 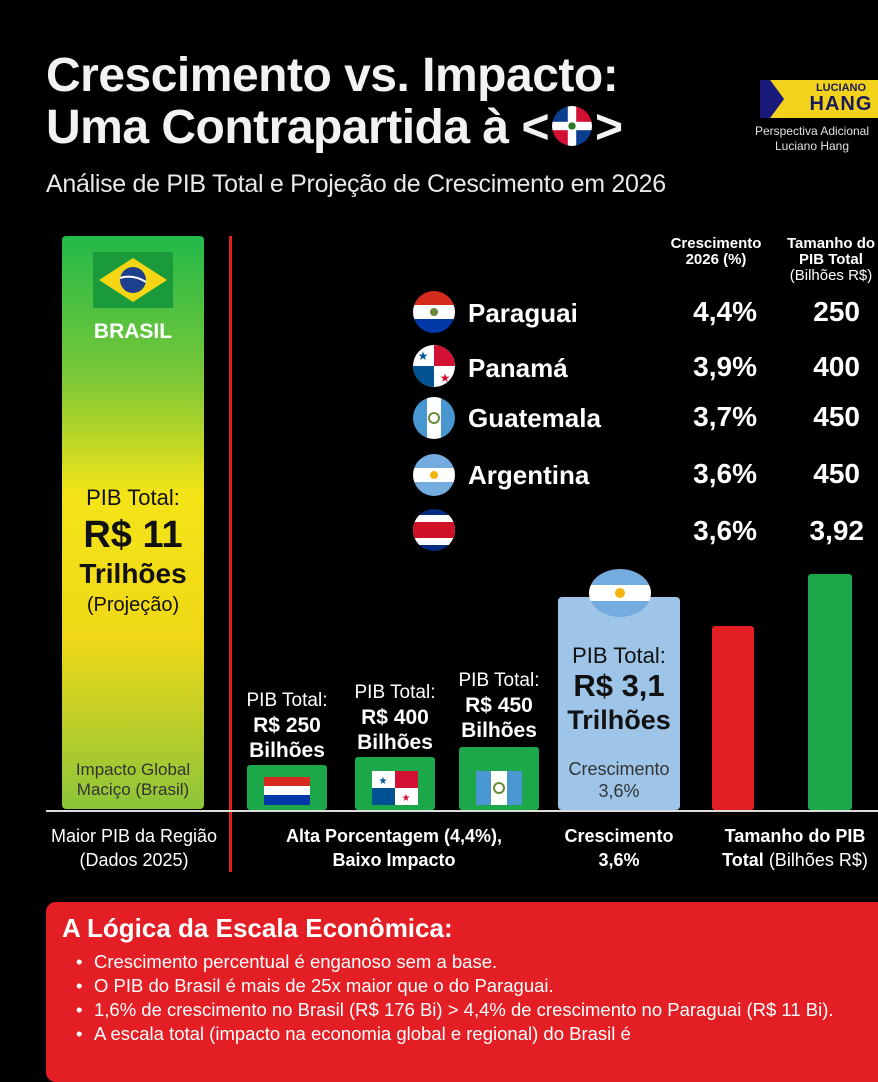 I want to click on brasil-pib-value: R$ 11, so click(x=133, y=535).